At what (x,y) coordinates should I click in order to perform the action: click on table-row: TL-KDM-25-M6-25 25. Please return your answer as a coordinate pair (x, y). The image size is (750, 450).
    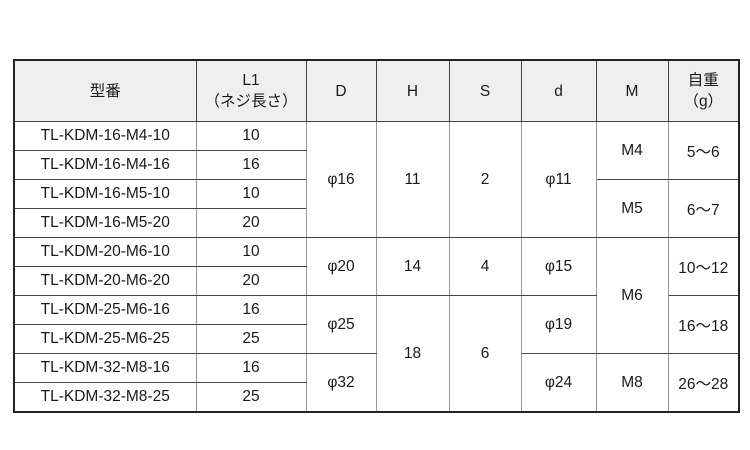
    Looking at the image, I should click on (376, 339).